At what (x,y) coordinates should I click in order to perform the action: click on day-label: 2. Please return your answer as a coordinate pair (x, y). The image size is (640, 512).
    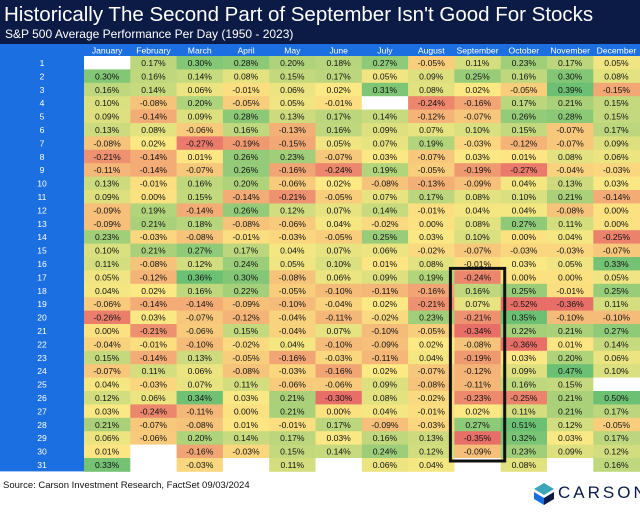
    Looking at the image, I should click on (42, 76).